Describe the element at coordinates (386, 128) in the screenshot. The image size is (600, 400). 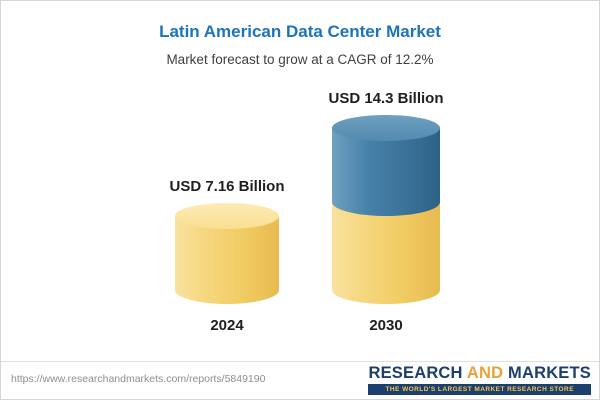
I see `bar-2030-top` at that location.